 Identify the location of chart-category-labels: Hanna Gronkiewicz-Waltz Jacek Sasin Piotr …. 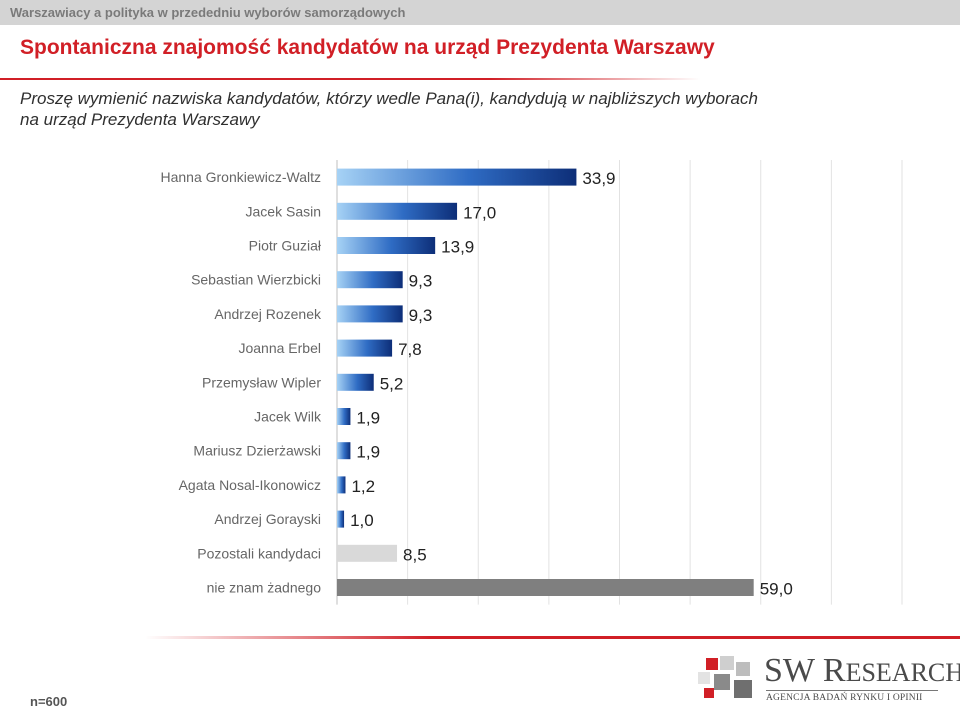
(241, 382).